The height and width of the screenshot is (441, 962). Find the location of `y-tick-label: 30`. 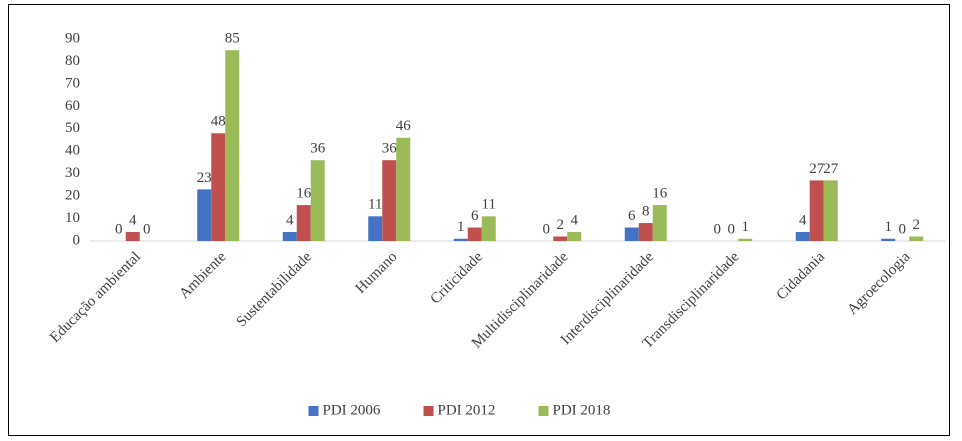

y-tick-label: 30 is located at coordinates (72, 173).